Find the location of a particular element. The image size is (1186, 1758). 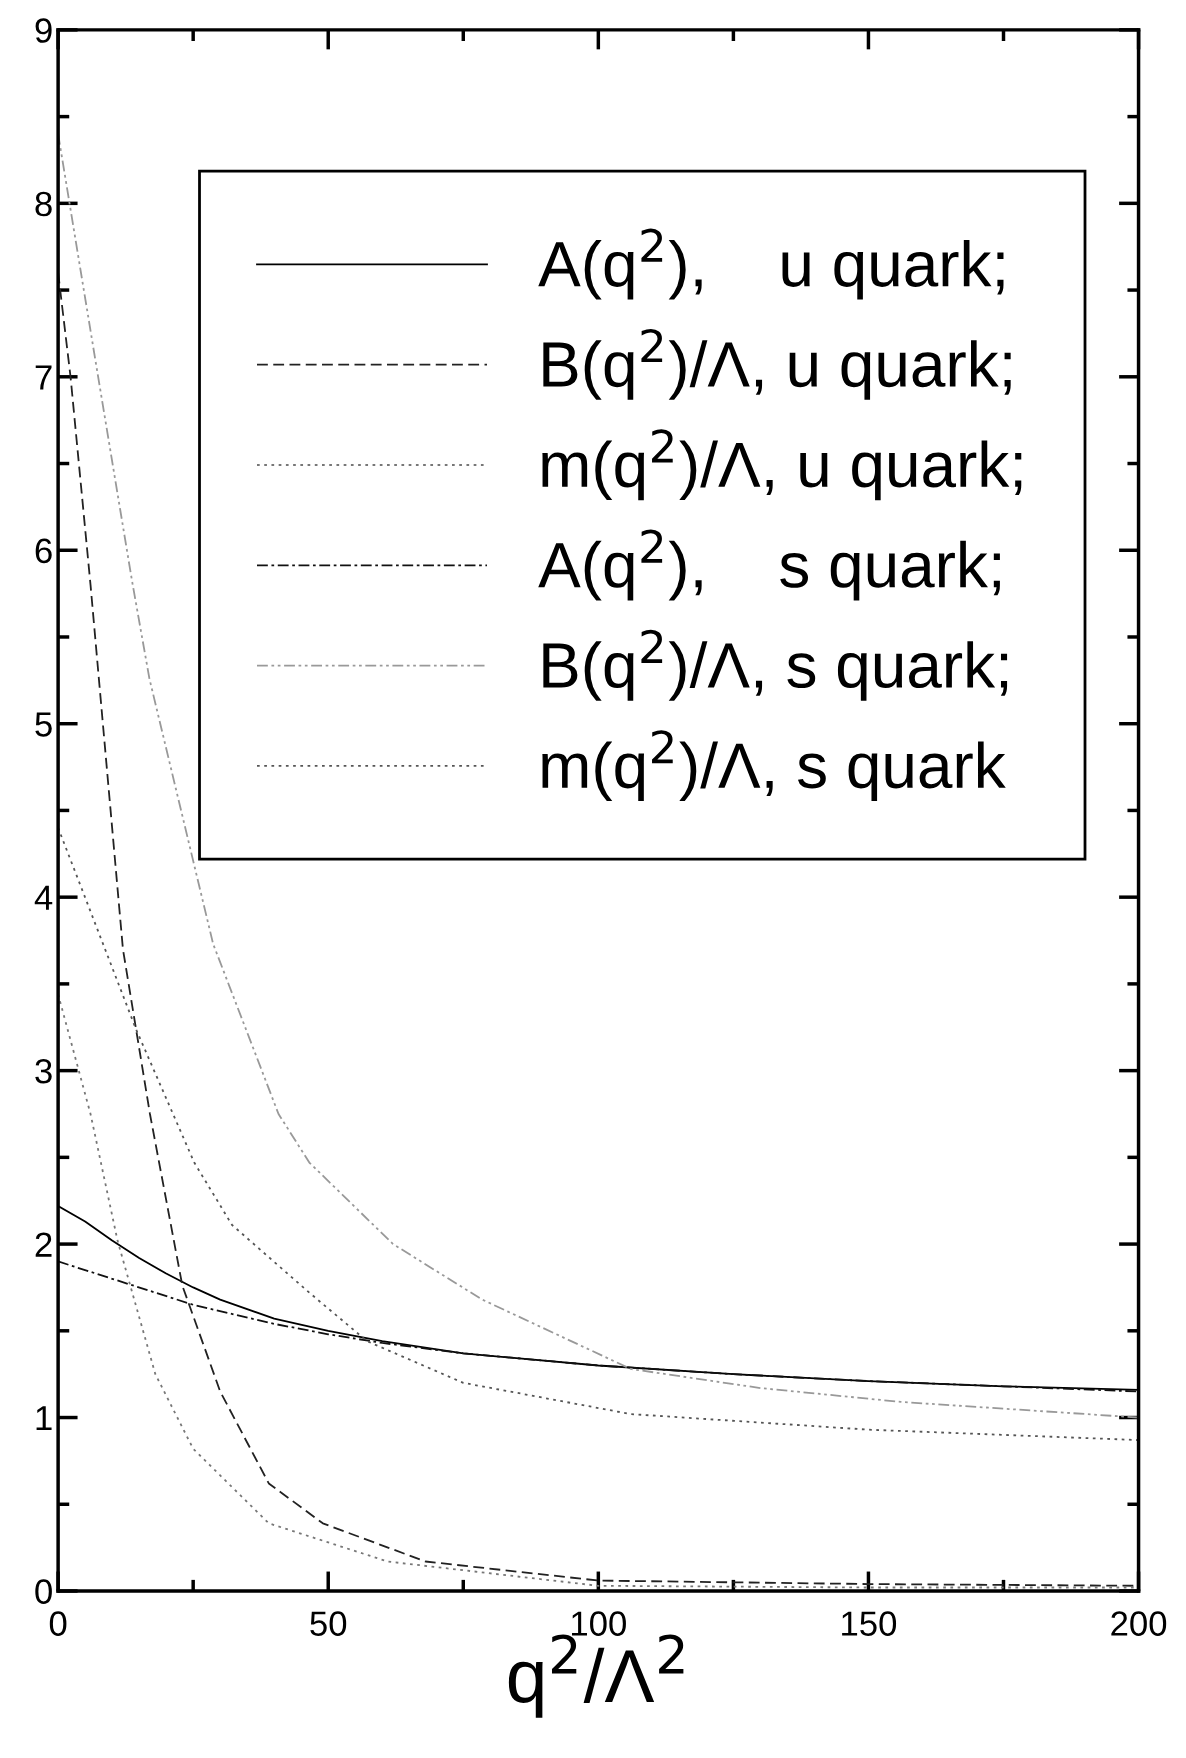

legend-label: m(q$^{2}$)/Λ, s quark is located at coordinates (774, 766).